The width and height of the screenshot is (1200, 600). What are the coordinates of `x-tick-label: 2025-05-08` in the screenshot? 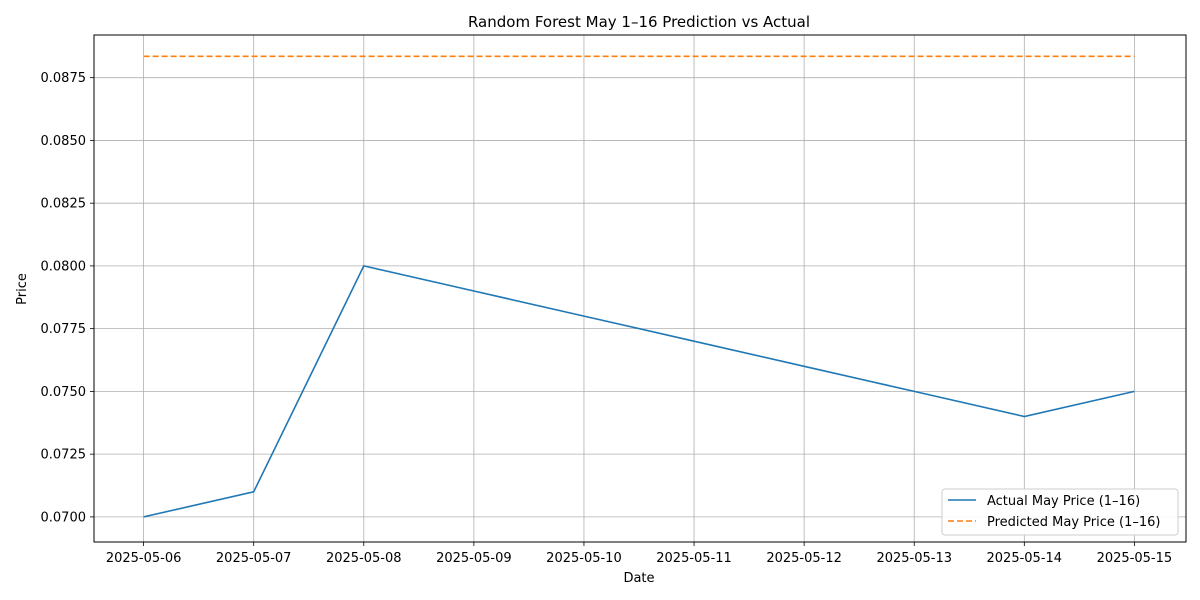 It's located at (364, 558).